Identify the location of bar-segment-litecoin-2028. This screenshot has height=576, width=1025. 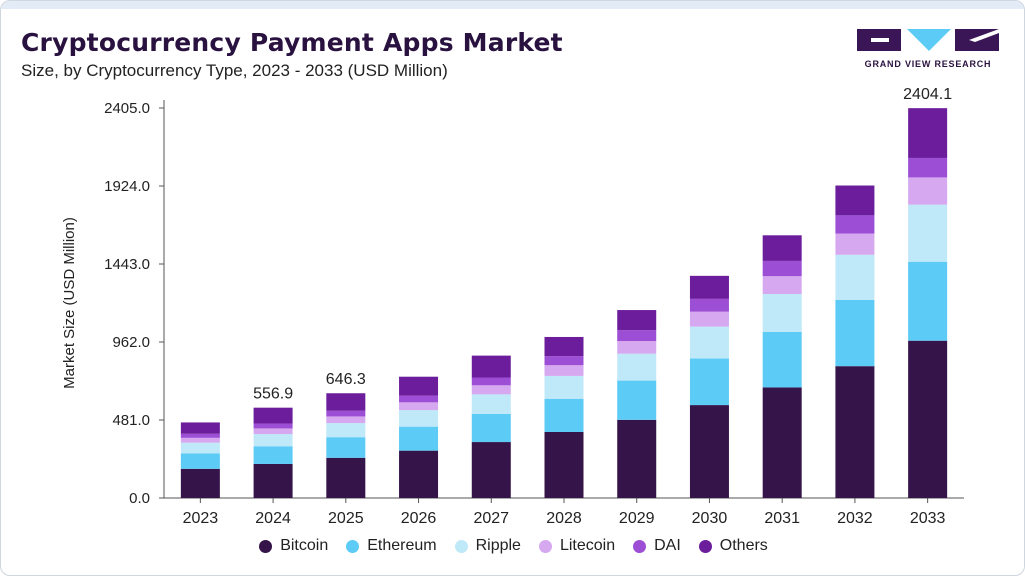
(564, 370).